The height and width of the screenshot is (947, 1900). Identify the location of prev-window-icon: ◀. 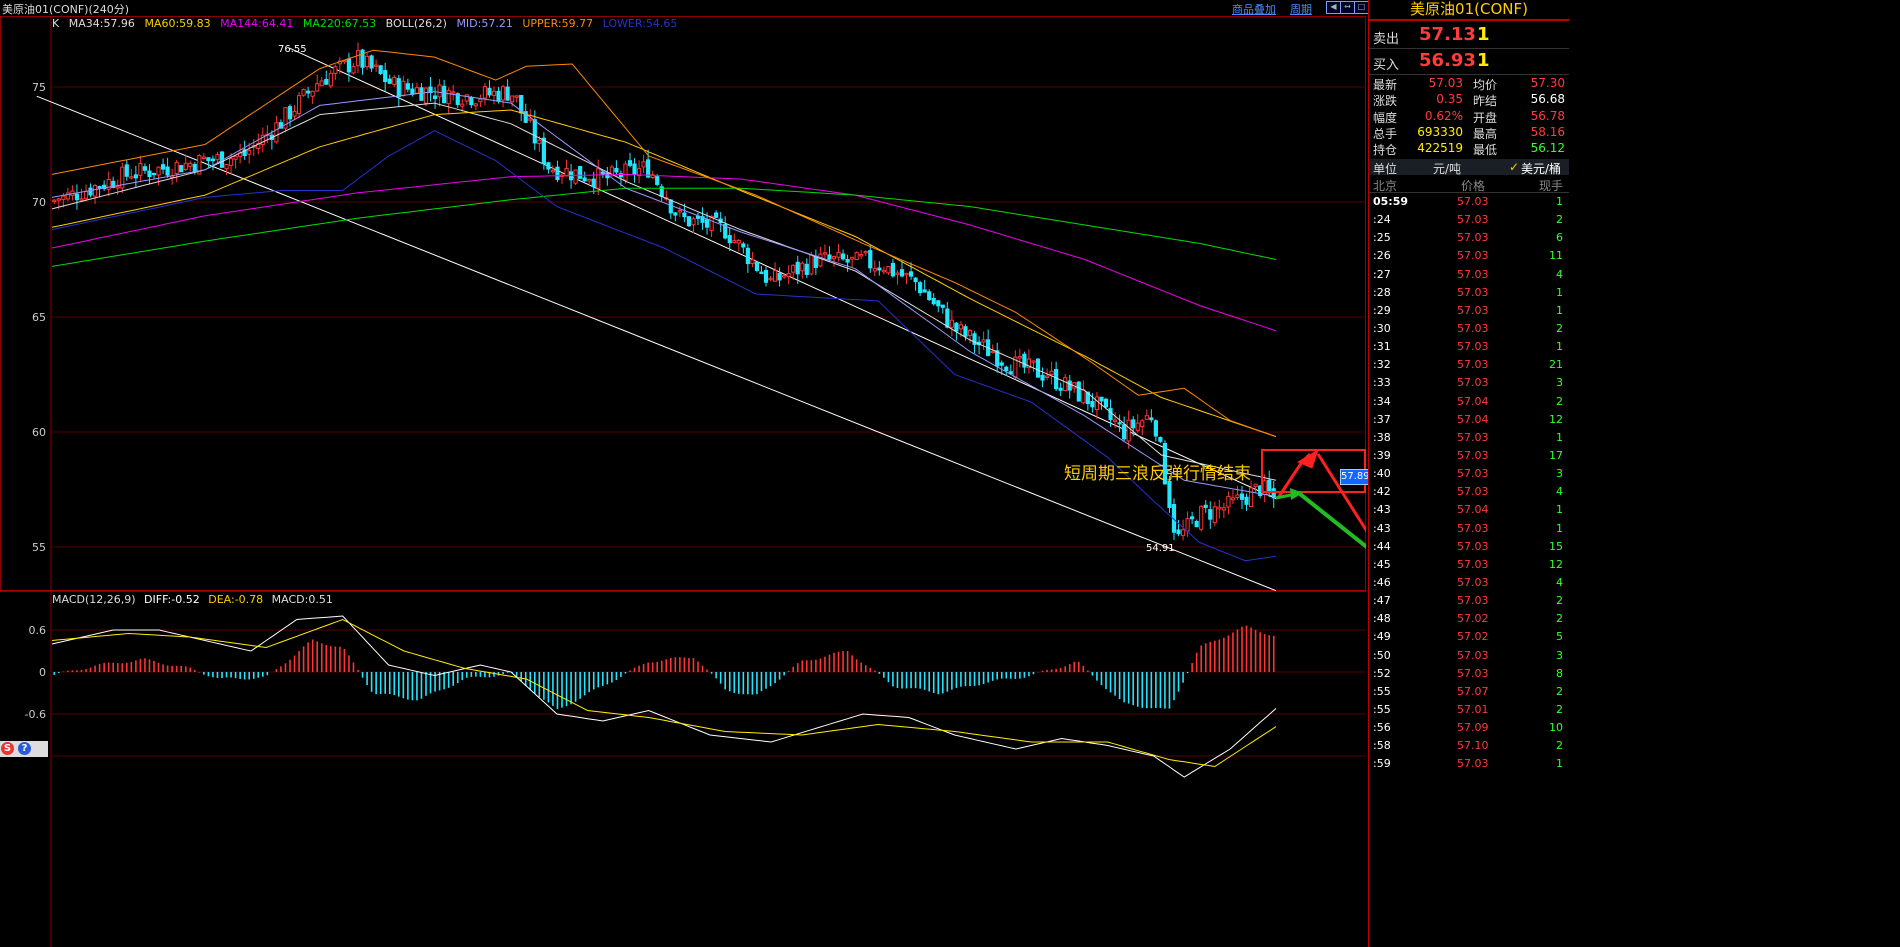
(1333, 7).